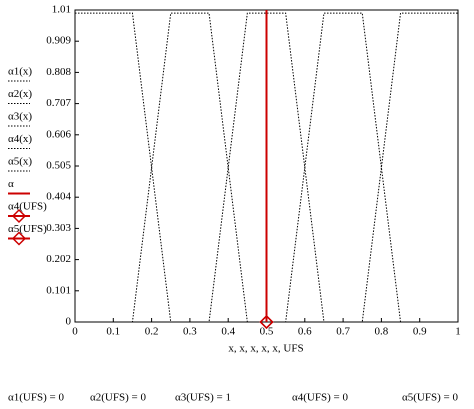 The width and height of the screenshot is (474, 409). I want to click on x-tick-label: 0, so click(75, 332).